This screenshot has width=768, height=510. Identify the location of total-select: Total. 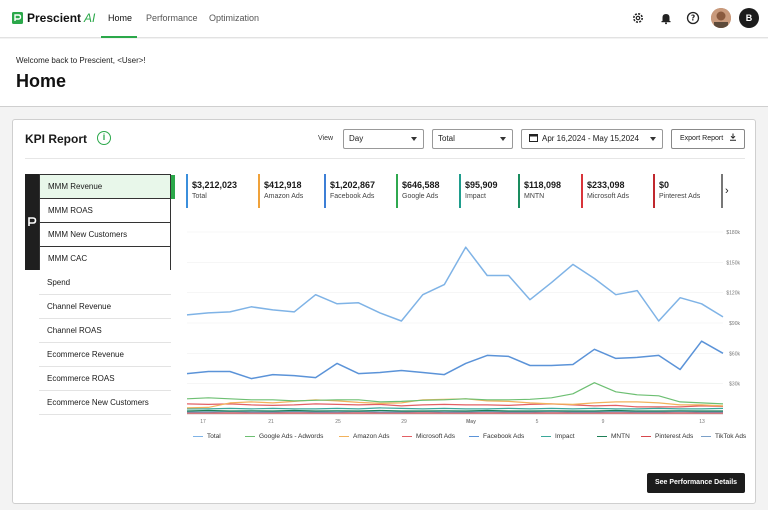
(472, 139).